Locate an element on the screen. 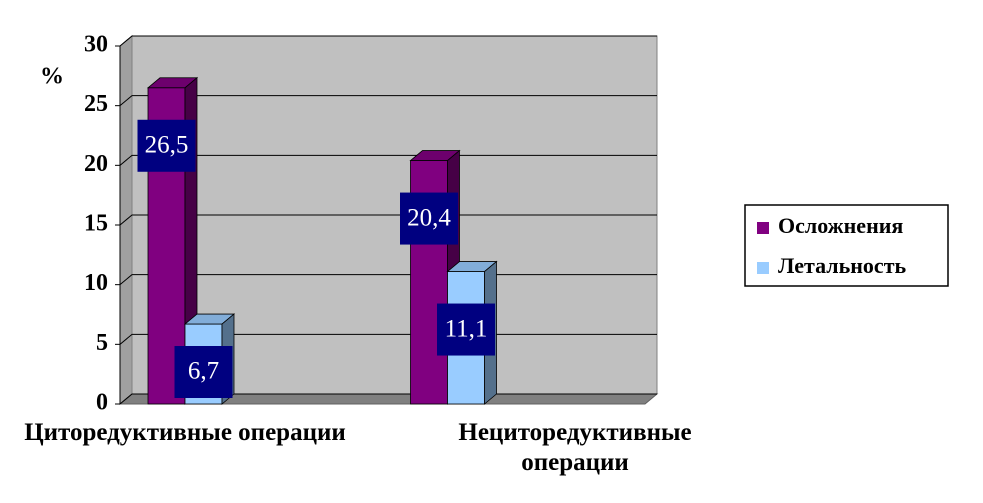 This screenshot has height=503, width=983. y-tick-label: 10 is located at coordinates (96, 283).